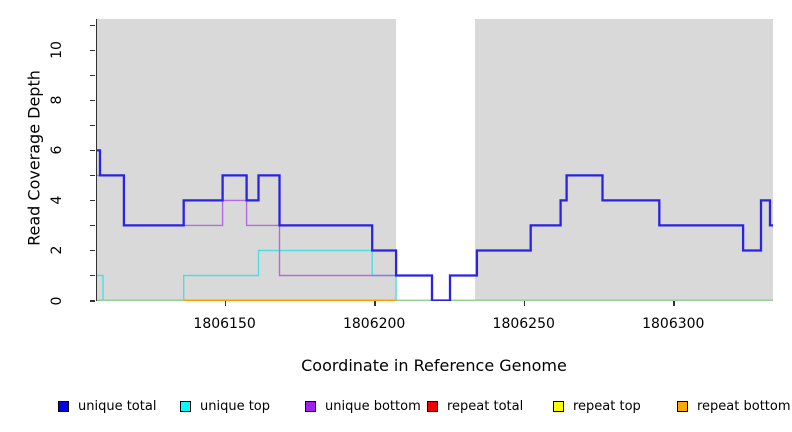 The width and height of the screenshot is (792, 432). What do you see at coordinates (673, 324) in the screenshot?
I see `x-tick-label: 1806300` at bounding box center [673, 324].